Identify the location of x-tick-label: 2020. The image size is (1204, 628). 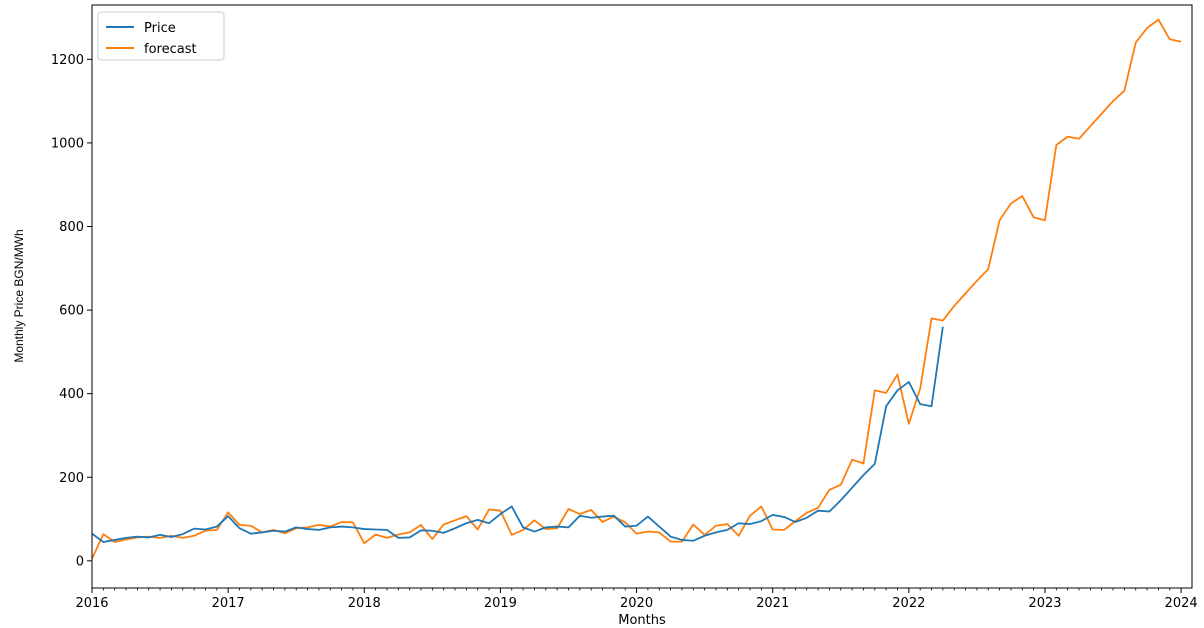
(636, 603).